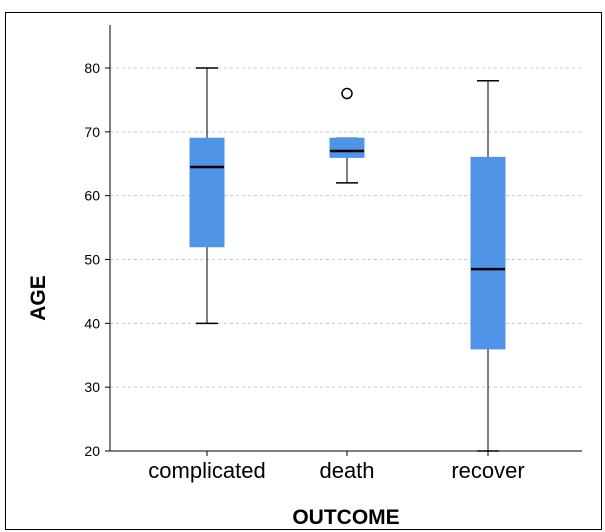 This screenshot has height=532, width=605. Describe the element at coordinates (92, 196) in the screenshot. I see `y-tick-label: 60` at that location.